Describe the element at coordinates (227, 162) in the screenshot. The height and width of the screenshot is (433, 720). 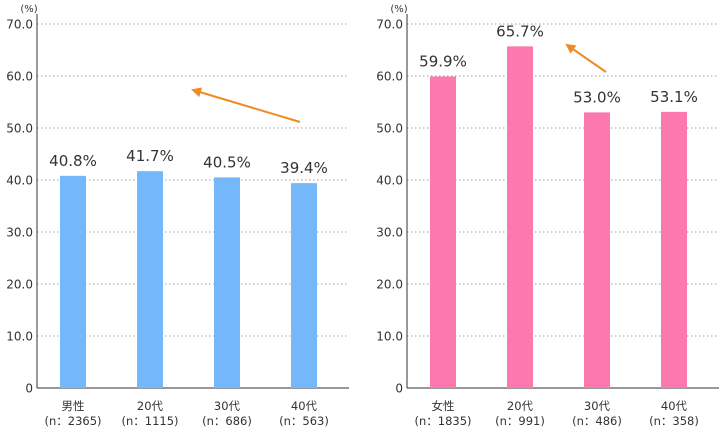
I see `data-label: 40.5%` at that location.